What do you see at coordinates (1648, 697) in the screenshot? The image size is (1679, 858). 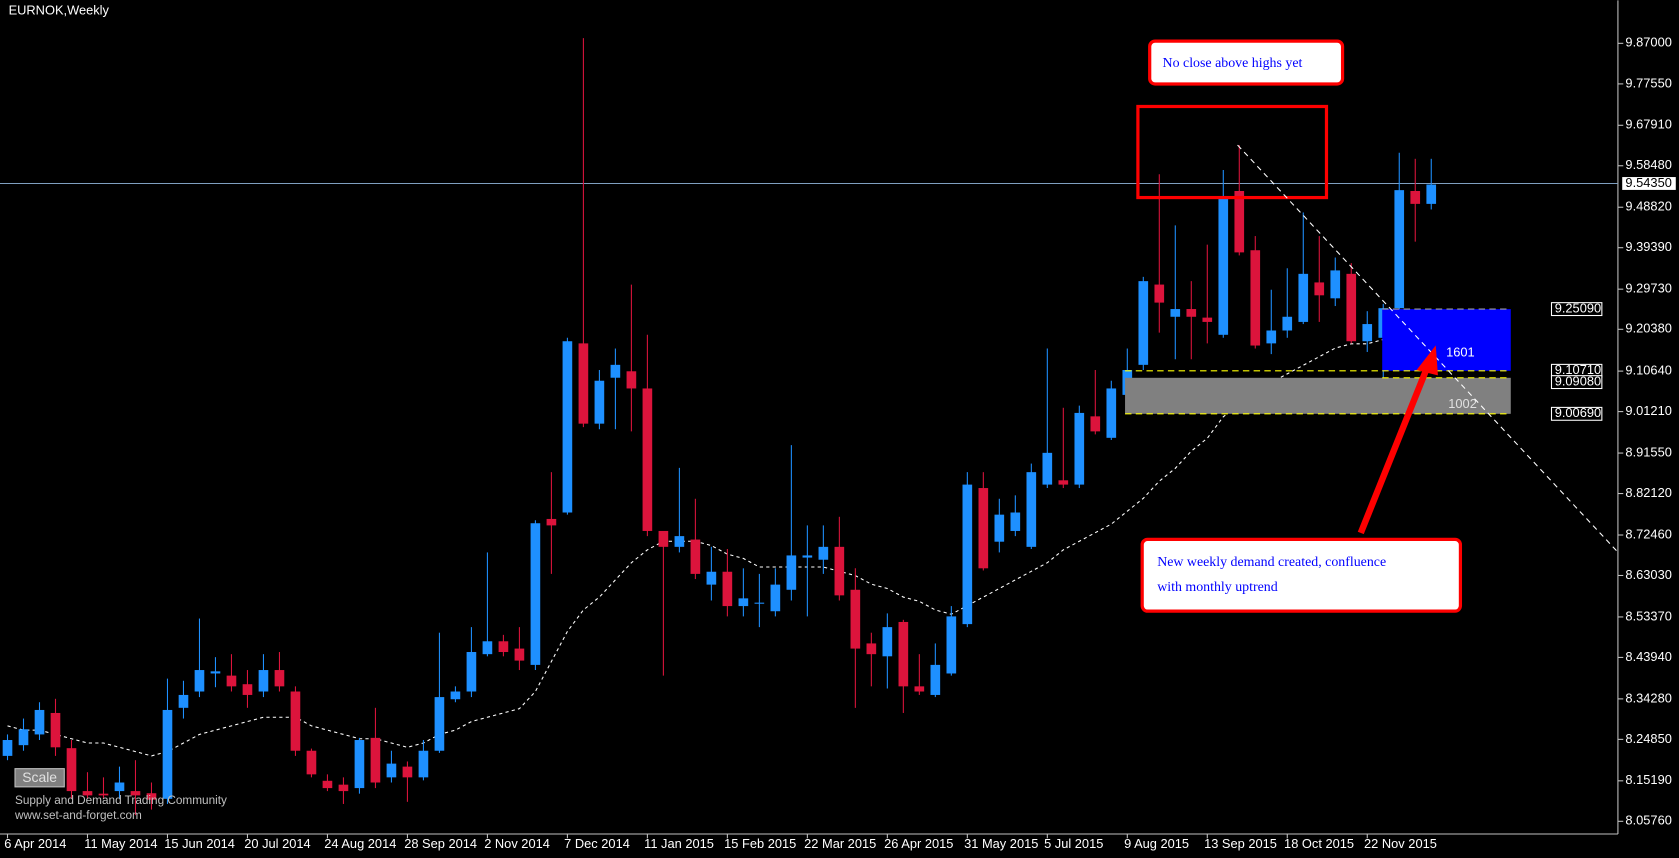 I see `y-tick-label: 8.34280` at bounding box center [1648, 697].